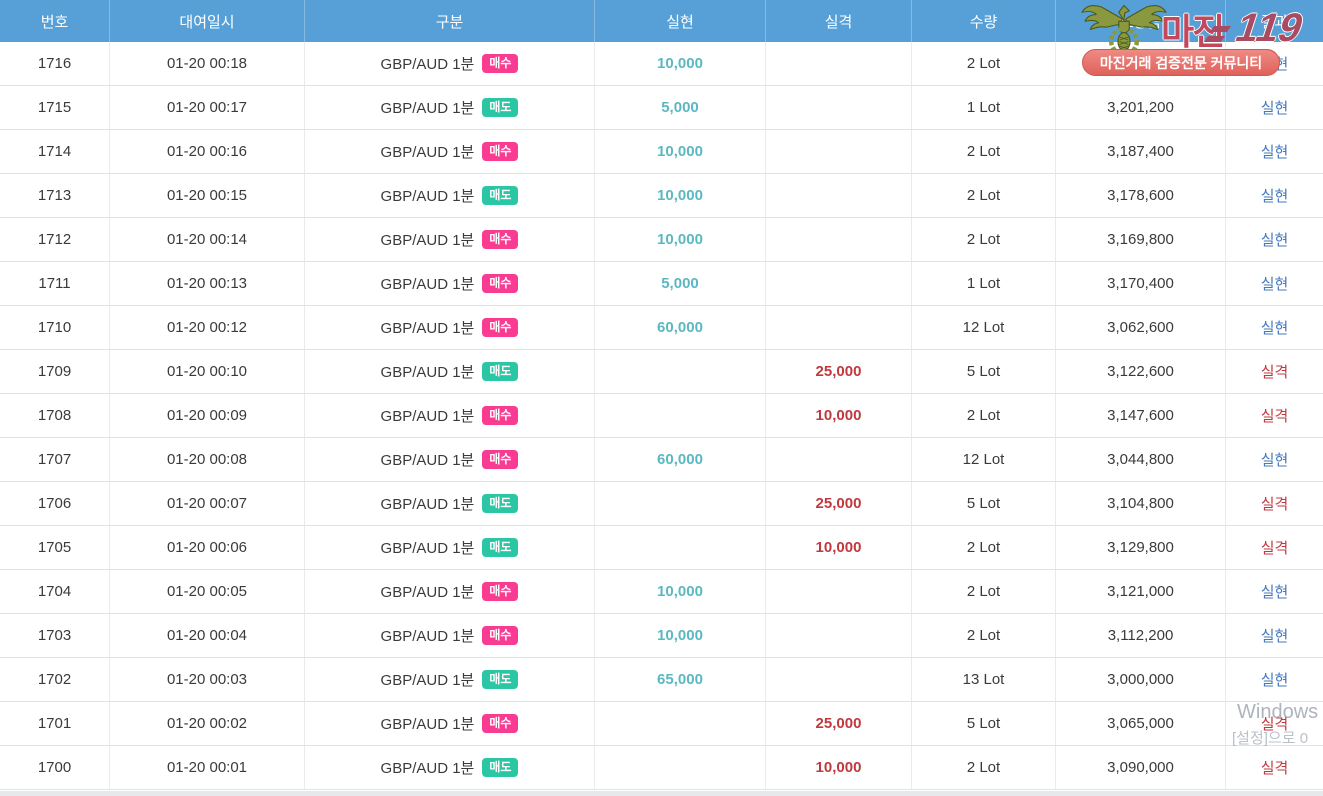  Describe the element at coordinates (55, 371) in the screenshot. I see `row-number-cell: 1709` at that location.